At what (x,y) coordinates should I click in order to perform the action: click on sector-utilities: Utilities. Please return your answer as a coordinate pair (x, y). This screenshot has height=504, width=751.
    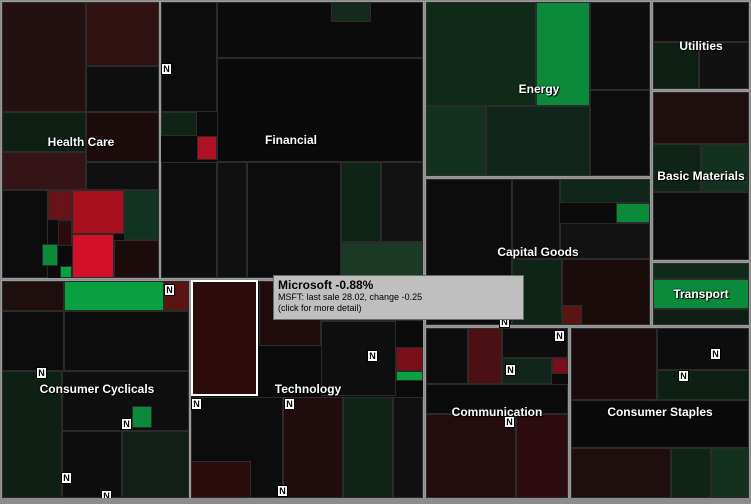
    Looking at the image, I should click on (701, 45).